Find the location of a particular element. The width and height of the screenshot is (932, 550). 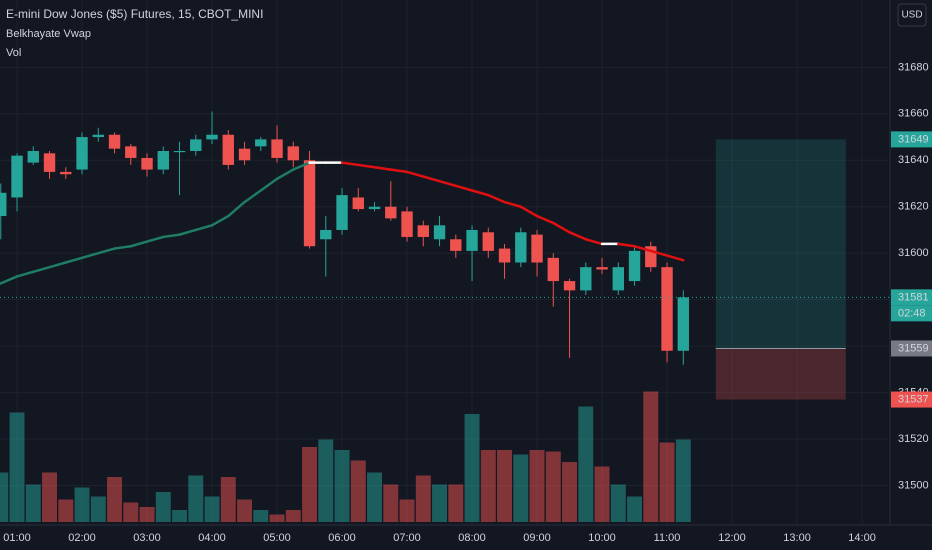

target-badge-bg is located at coordinates (911, 139).